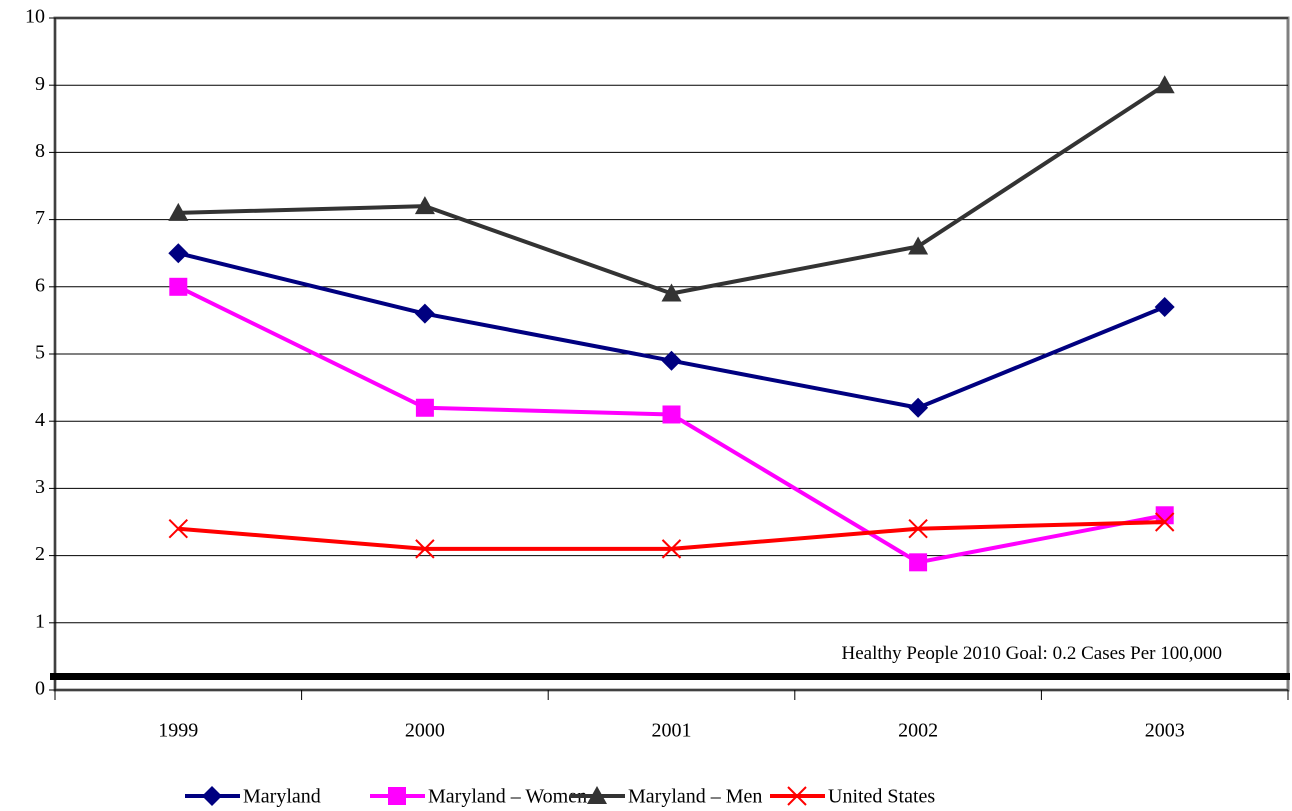 The height and width of the screenshot is (811, 1292). Describe the element at coordinates (40, 621) in the screenshot. I see `y-tick-label: 1` at that location.